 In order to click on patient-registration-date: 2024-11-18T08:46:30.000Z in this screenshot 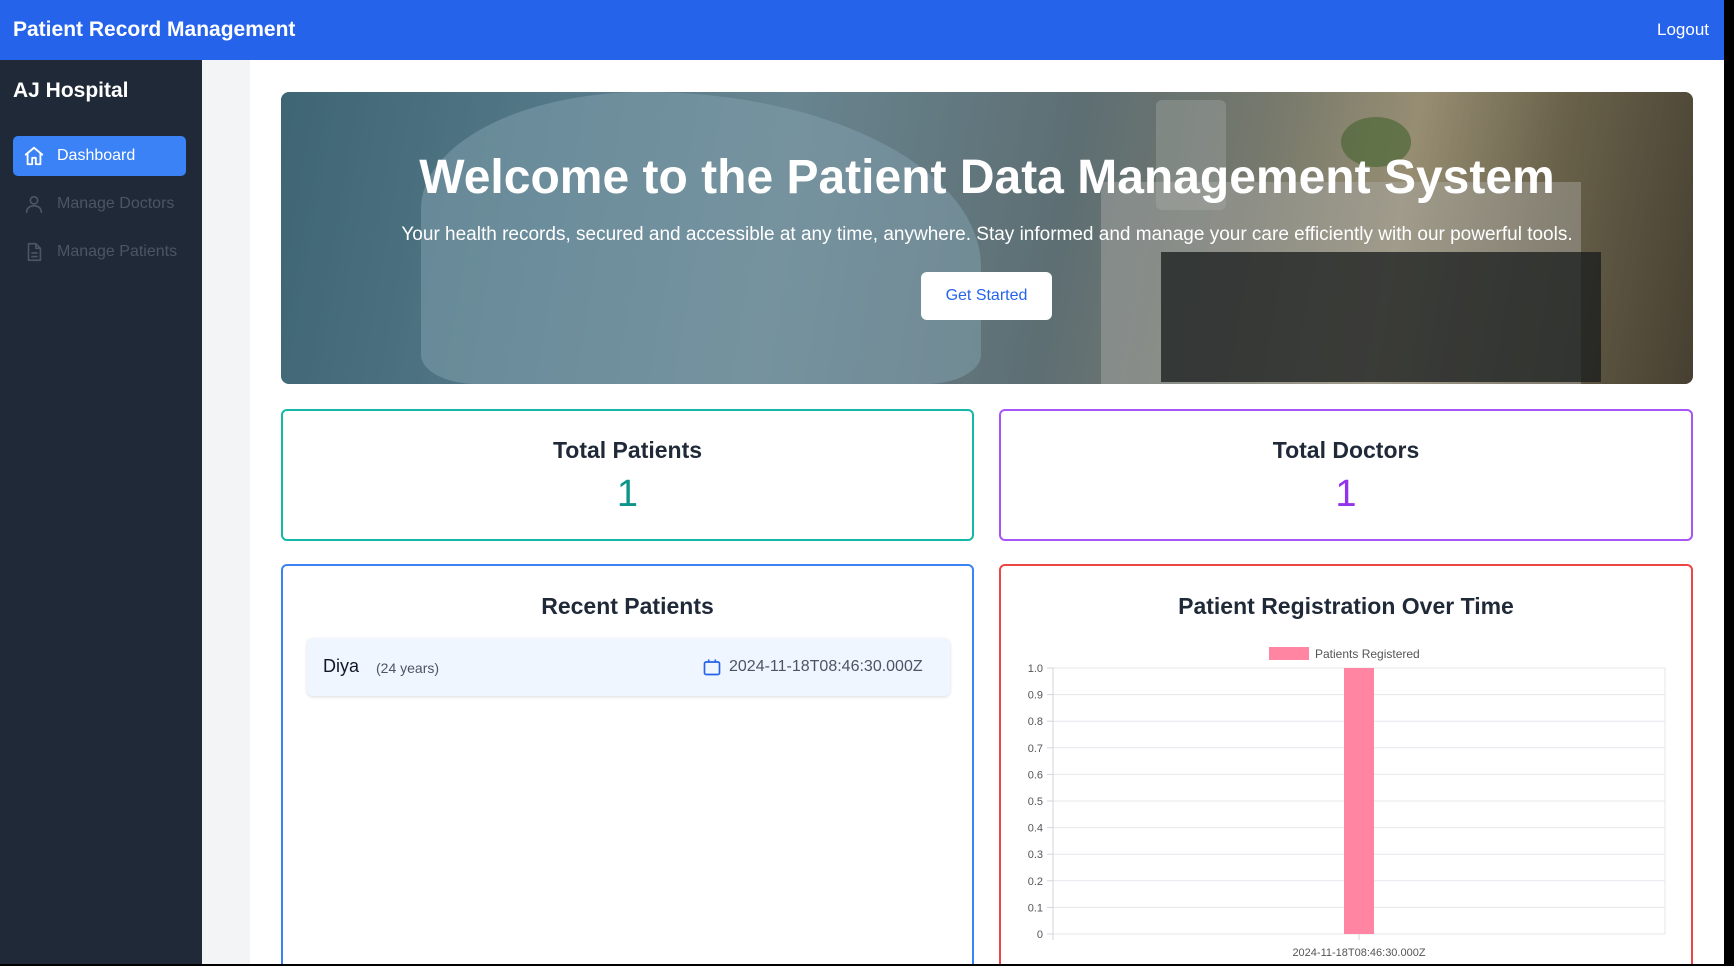, I will do `click(826, 666)`.